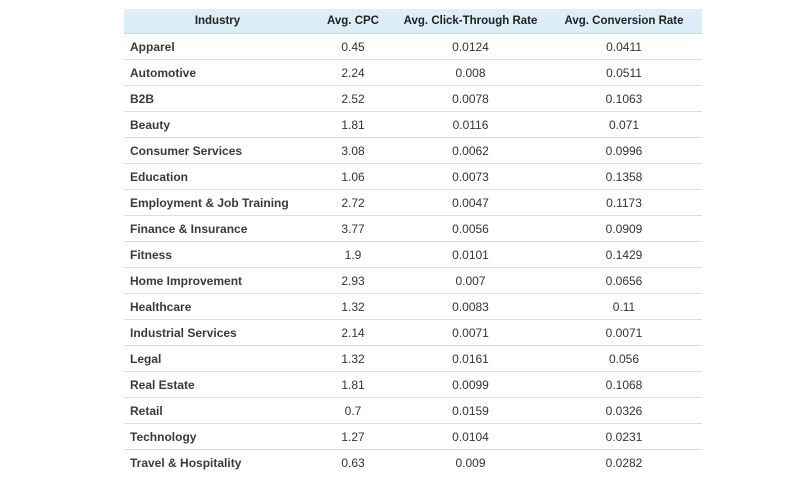 This screenshot has height=484, width=810. I want to click on cell-avg-ctr: 0.0104, so click(470, 436).